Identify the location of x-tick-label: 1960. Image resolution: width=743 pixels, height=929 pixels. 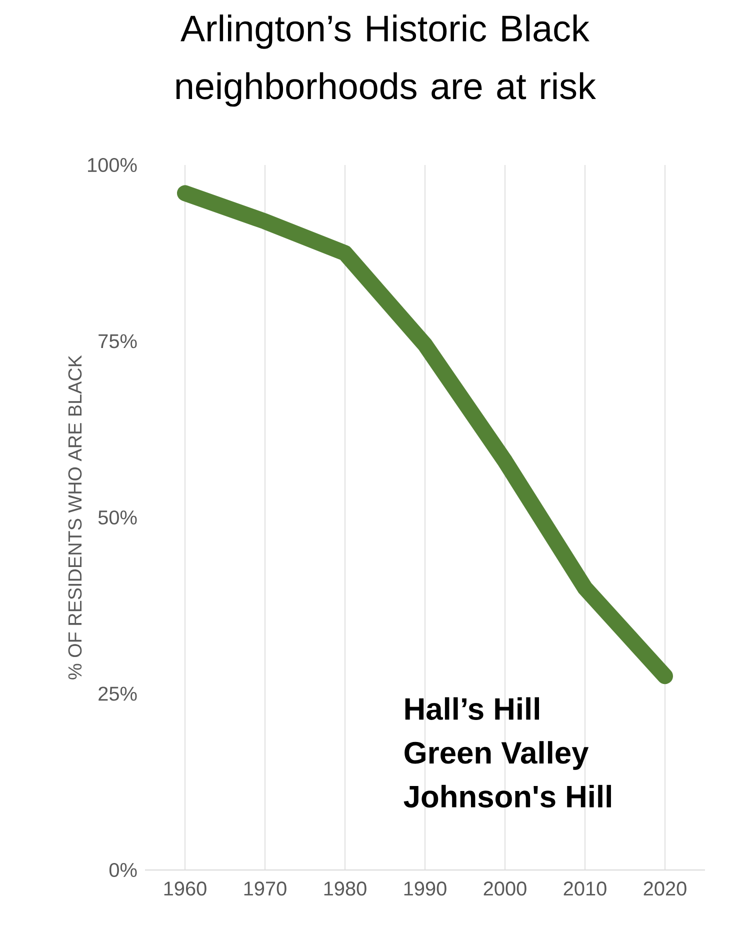
(185, 889).